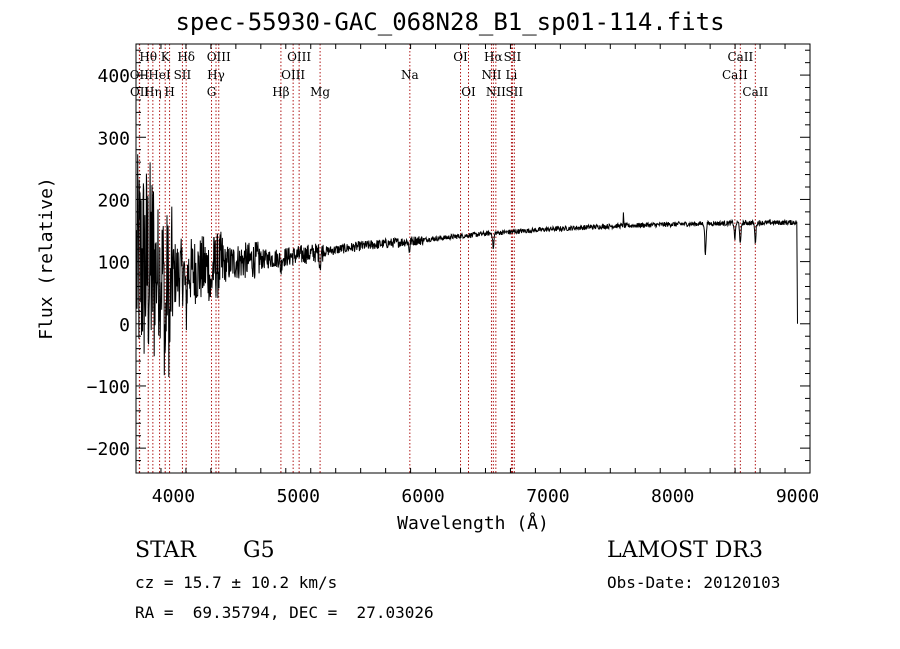 This screenshot has width=900, height=649. I want to click on line-marker-label: Hγ, so click(216, 75).